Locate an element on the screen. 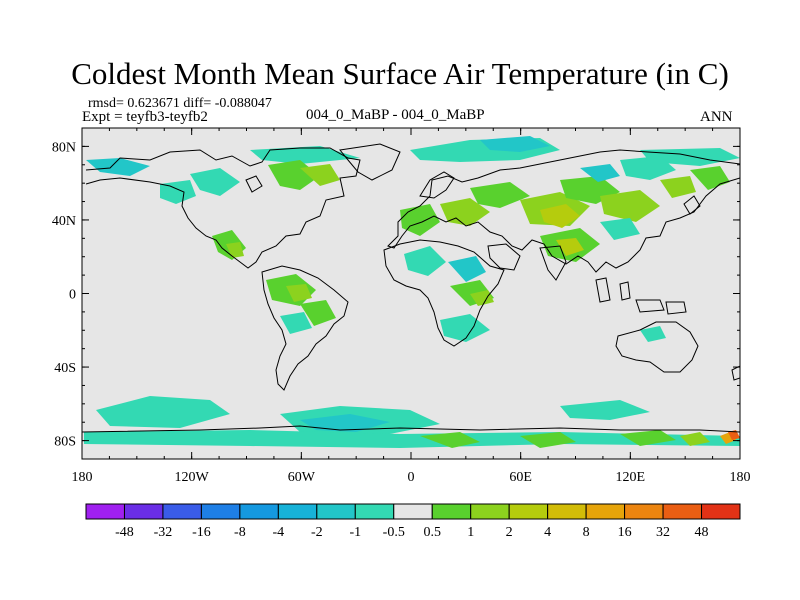  y-tick-label: 40S is located at coordinates (65, 368).